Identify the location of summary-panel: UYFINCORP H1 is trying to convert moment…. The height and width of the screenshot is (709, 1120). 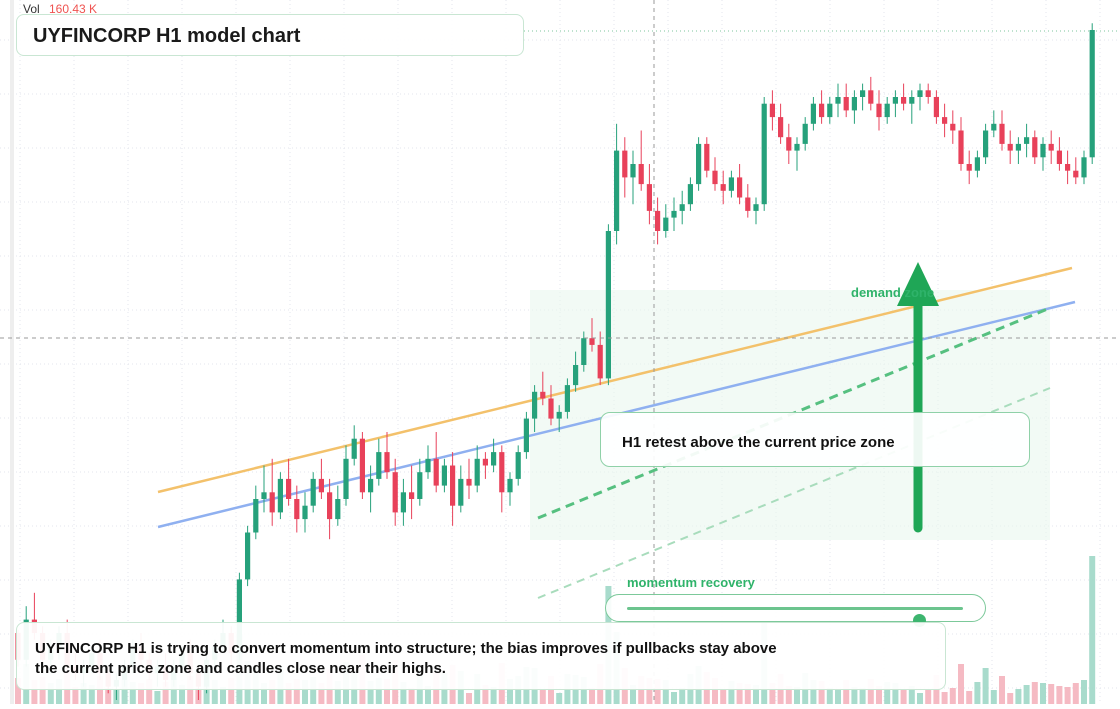
(481, 656).